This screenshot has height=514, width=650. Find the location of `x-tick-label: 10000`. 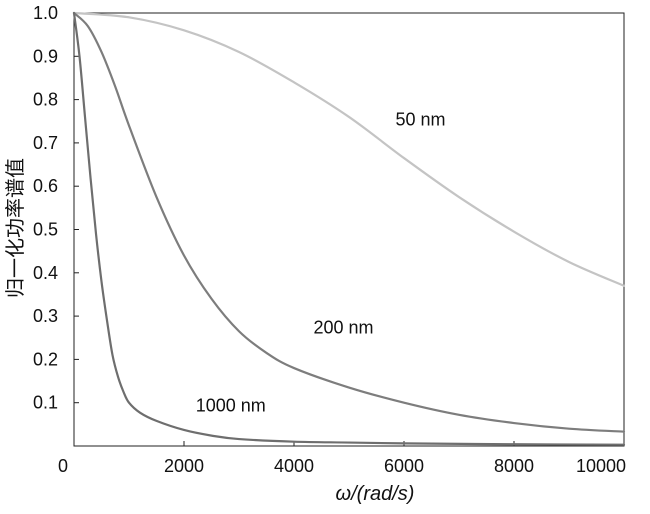

x-tick-label: 10000 is located at coordinates (601, 466).